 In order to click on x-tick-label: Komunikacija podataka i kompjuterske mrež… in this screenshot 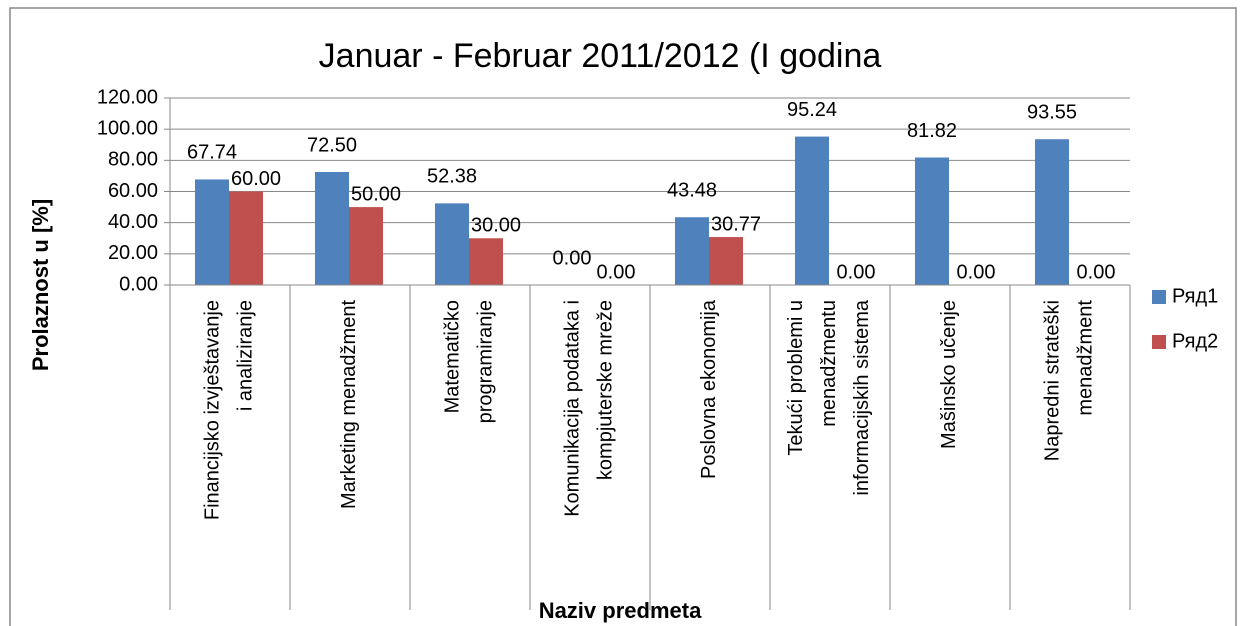, I will do `click(589, 408)`.